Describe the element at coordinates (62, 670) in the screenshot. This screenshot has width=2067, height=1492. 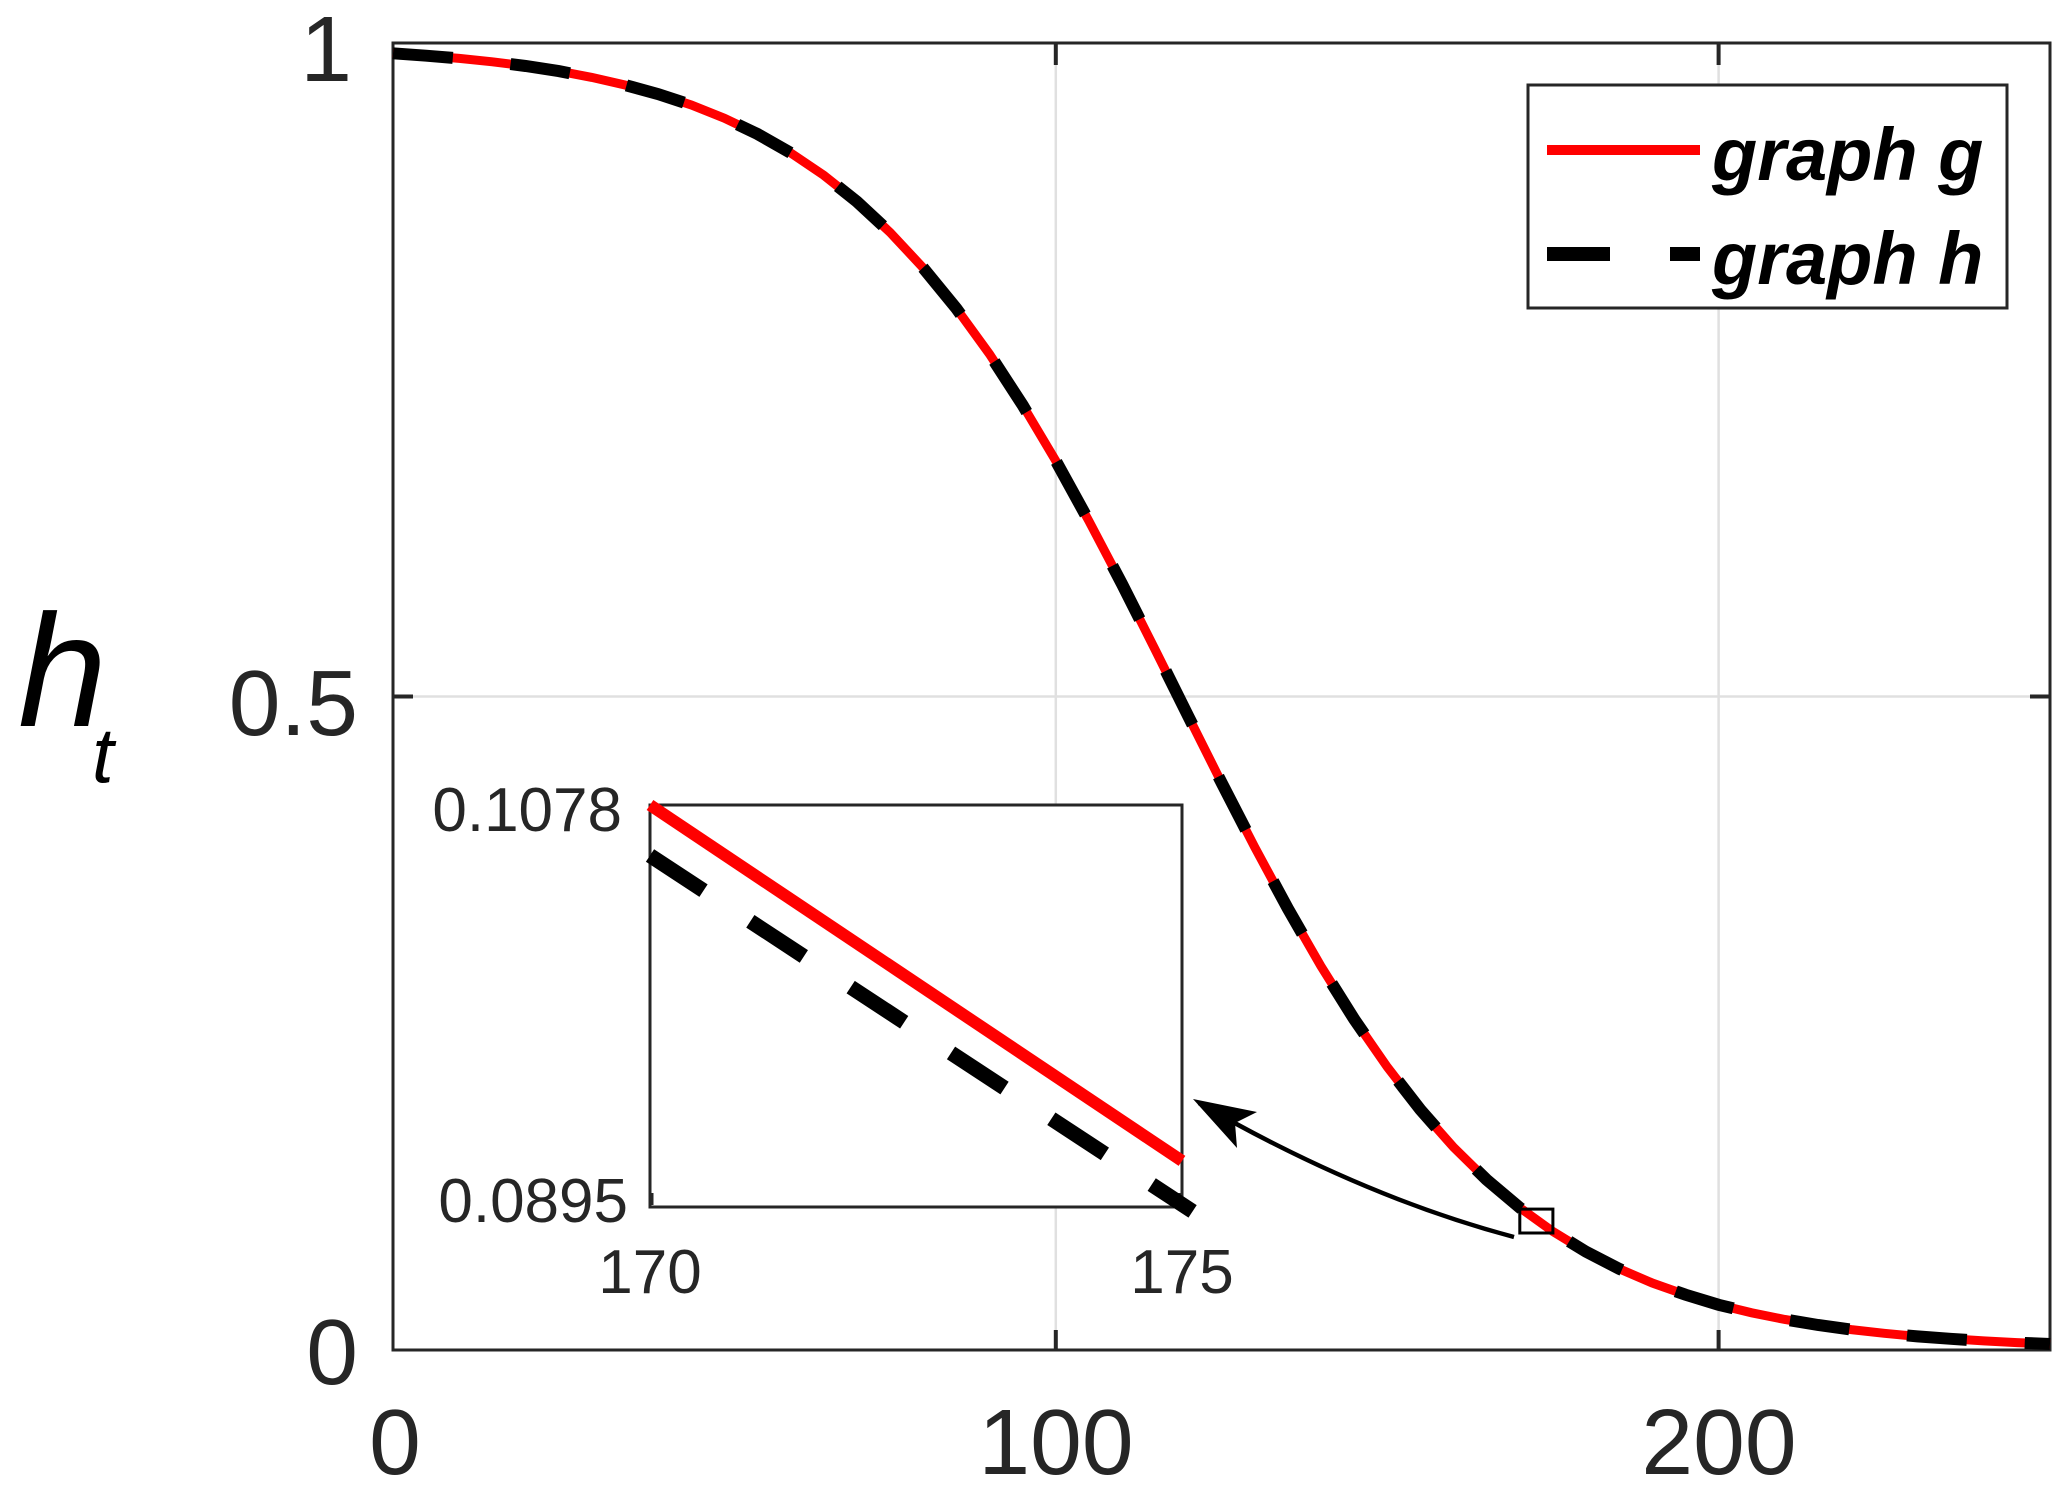
I see `y-axis-label: h` at that location.